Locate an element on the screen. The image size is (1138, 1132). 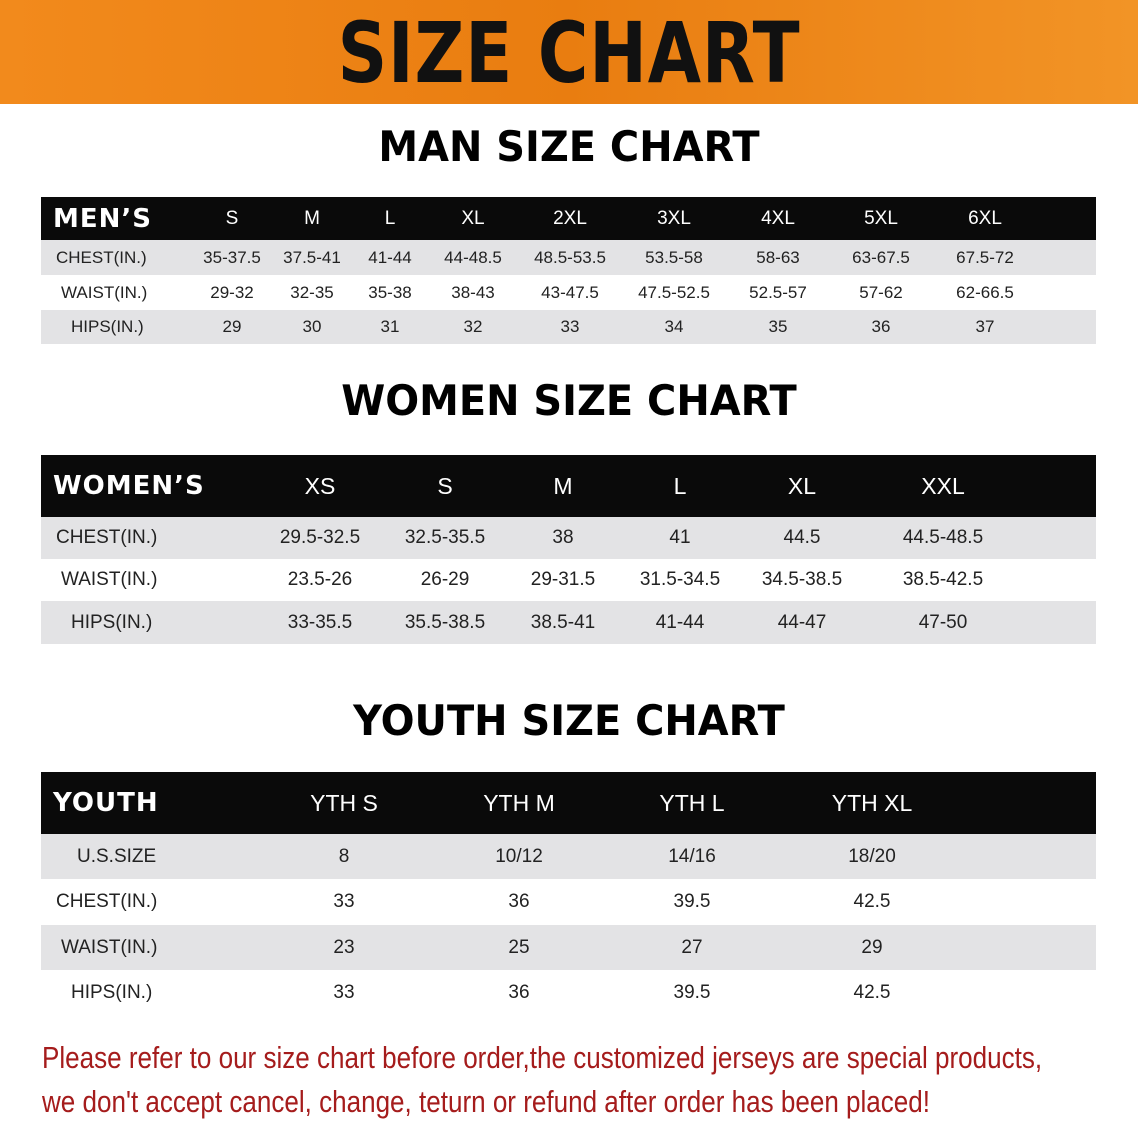
table-cell: 32-35 is located at coordinates (312, 292).